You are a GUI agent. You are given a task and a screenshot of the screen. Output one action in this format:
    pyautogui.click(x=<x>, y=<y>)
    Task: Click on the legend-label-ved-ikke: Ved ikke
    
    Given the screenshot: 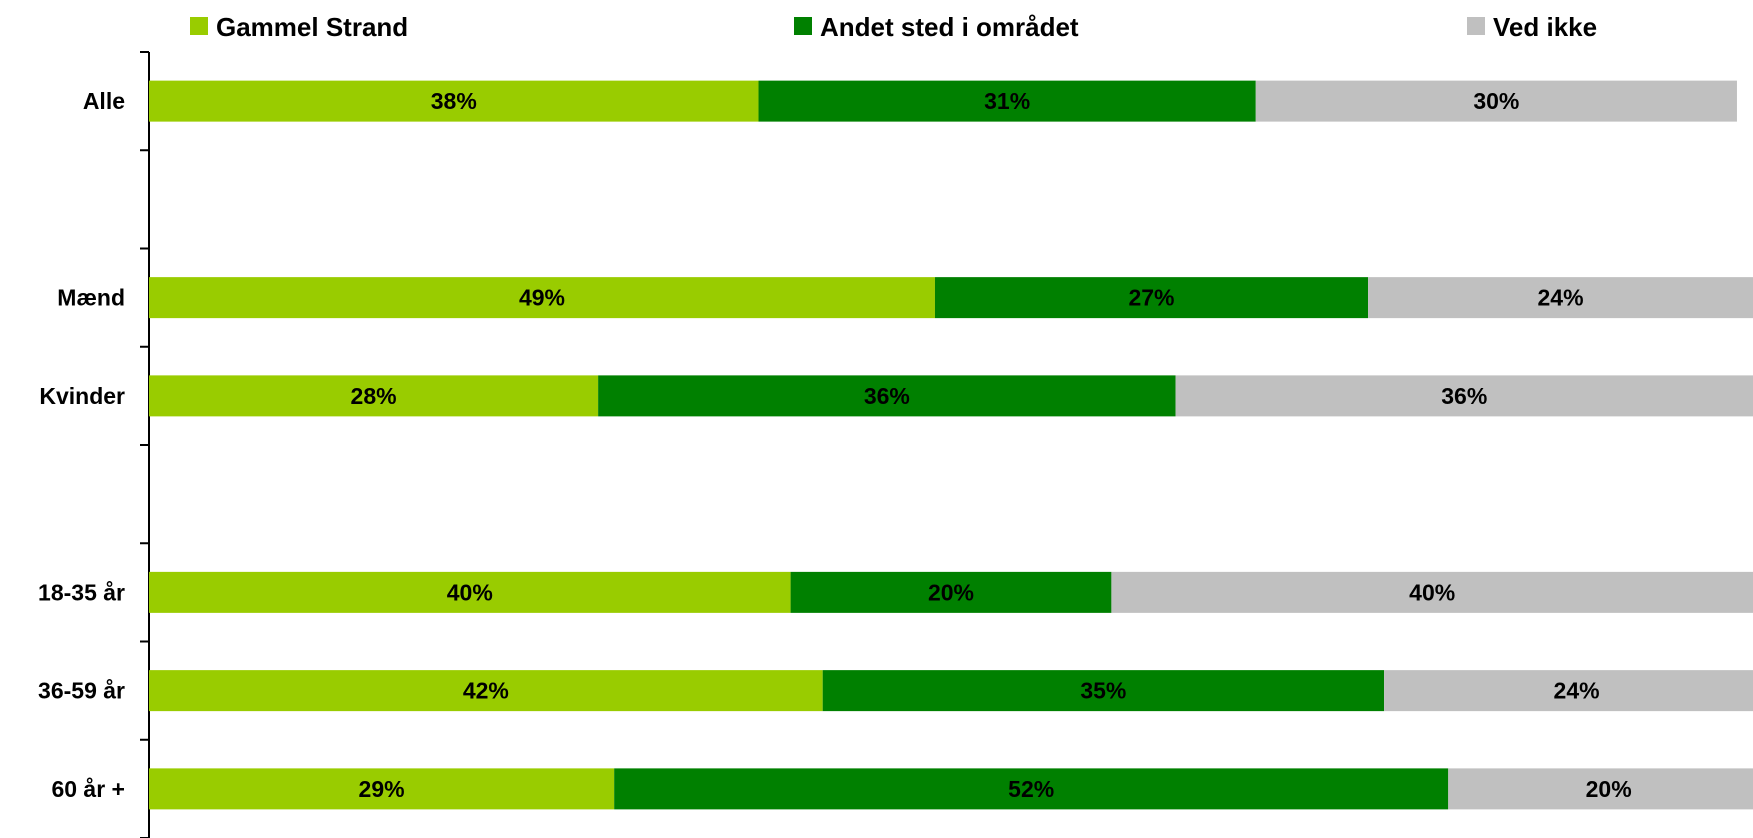 What is the action you would take?
    pyautogui.click(x=1545, y=27)
    